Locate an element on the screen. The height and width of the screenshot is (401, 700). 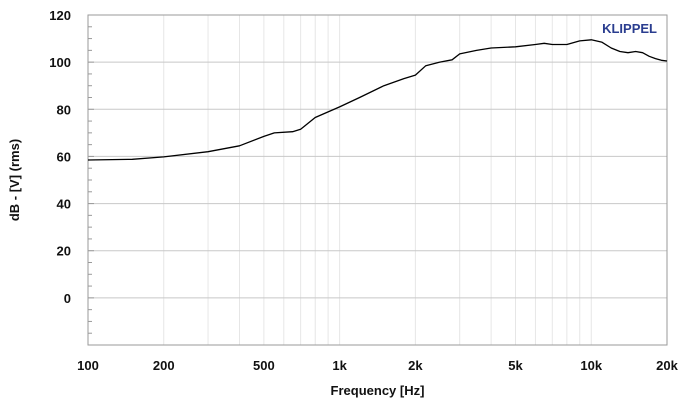
y-tick-label: 40 is located at coordinates (64, 204).